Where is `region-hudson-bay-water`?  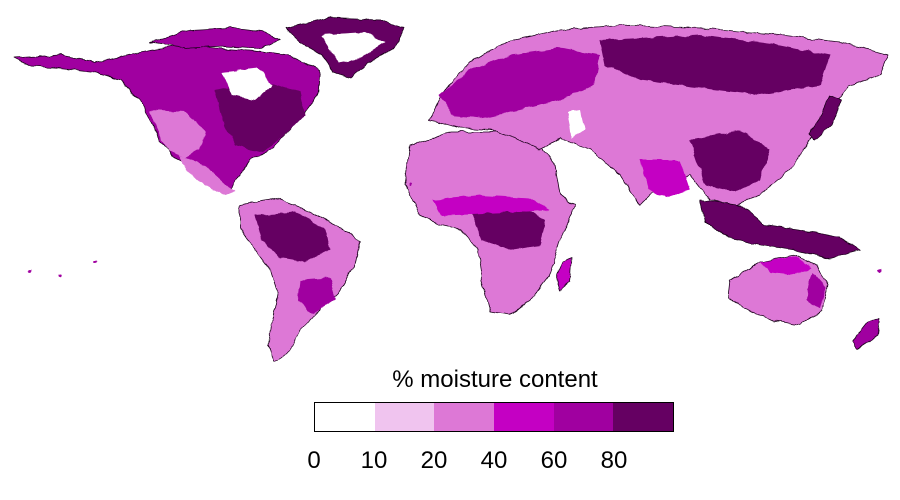 region-hudson-bay-water is located at coordinates (247, 84).